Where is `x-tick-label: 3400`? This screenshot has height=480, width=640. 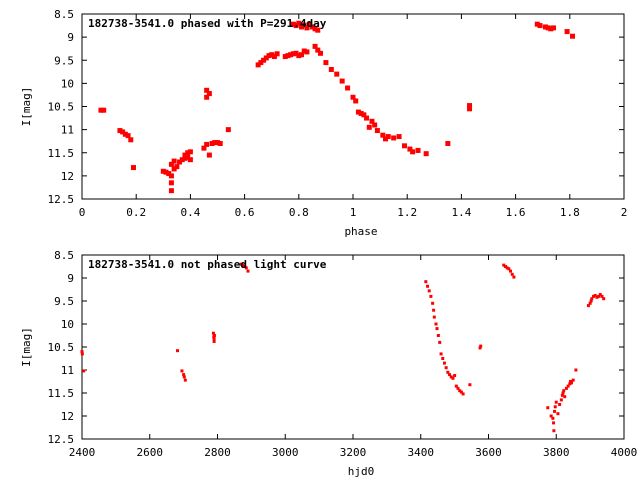 x-tick-label: 3400 is located at coordinates (421, 452).